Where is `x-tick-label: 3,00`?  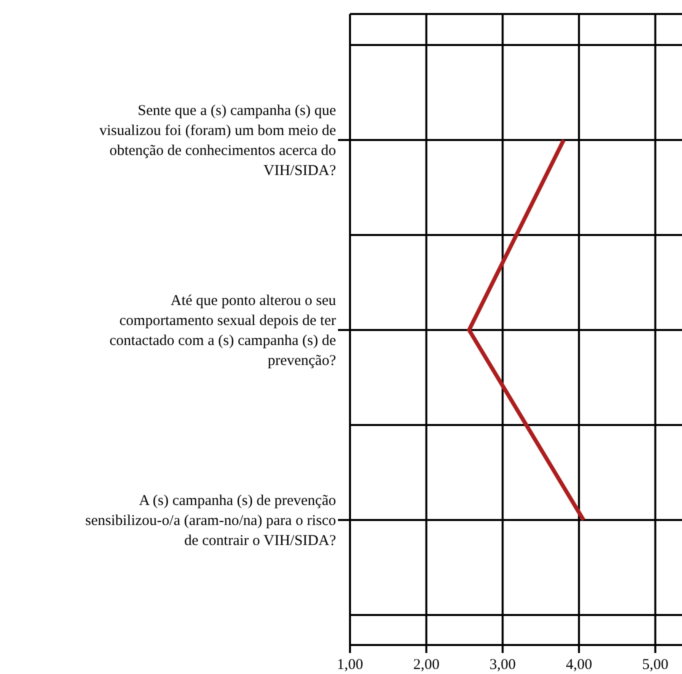
x-tick-label: 3,00 is located at coordinates (503, 665).